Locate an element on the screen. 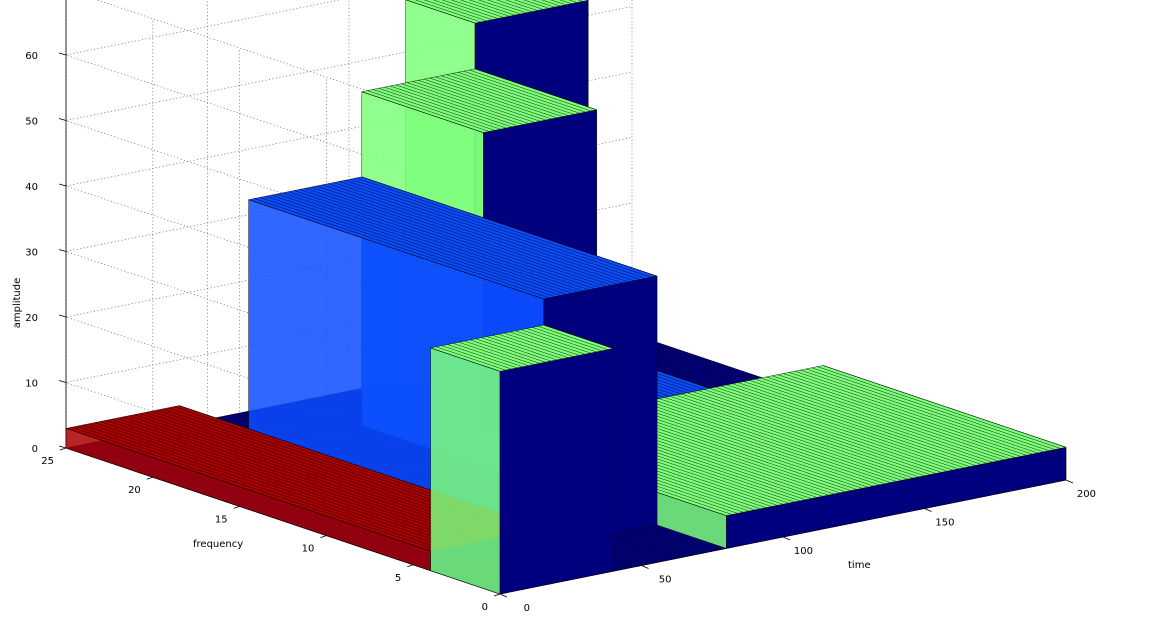 The height and width of the screenshot is (641, 1152). z-axis-label: amplitude is located at coordinates (17, 303).